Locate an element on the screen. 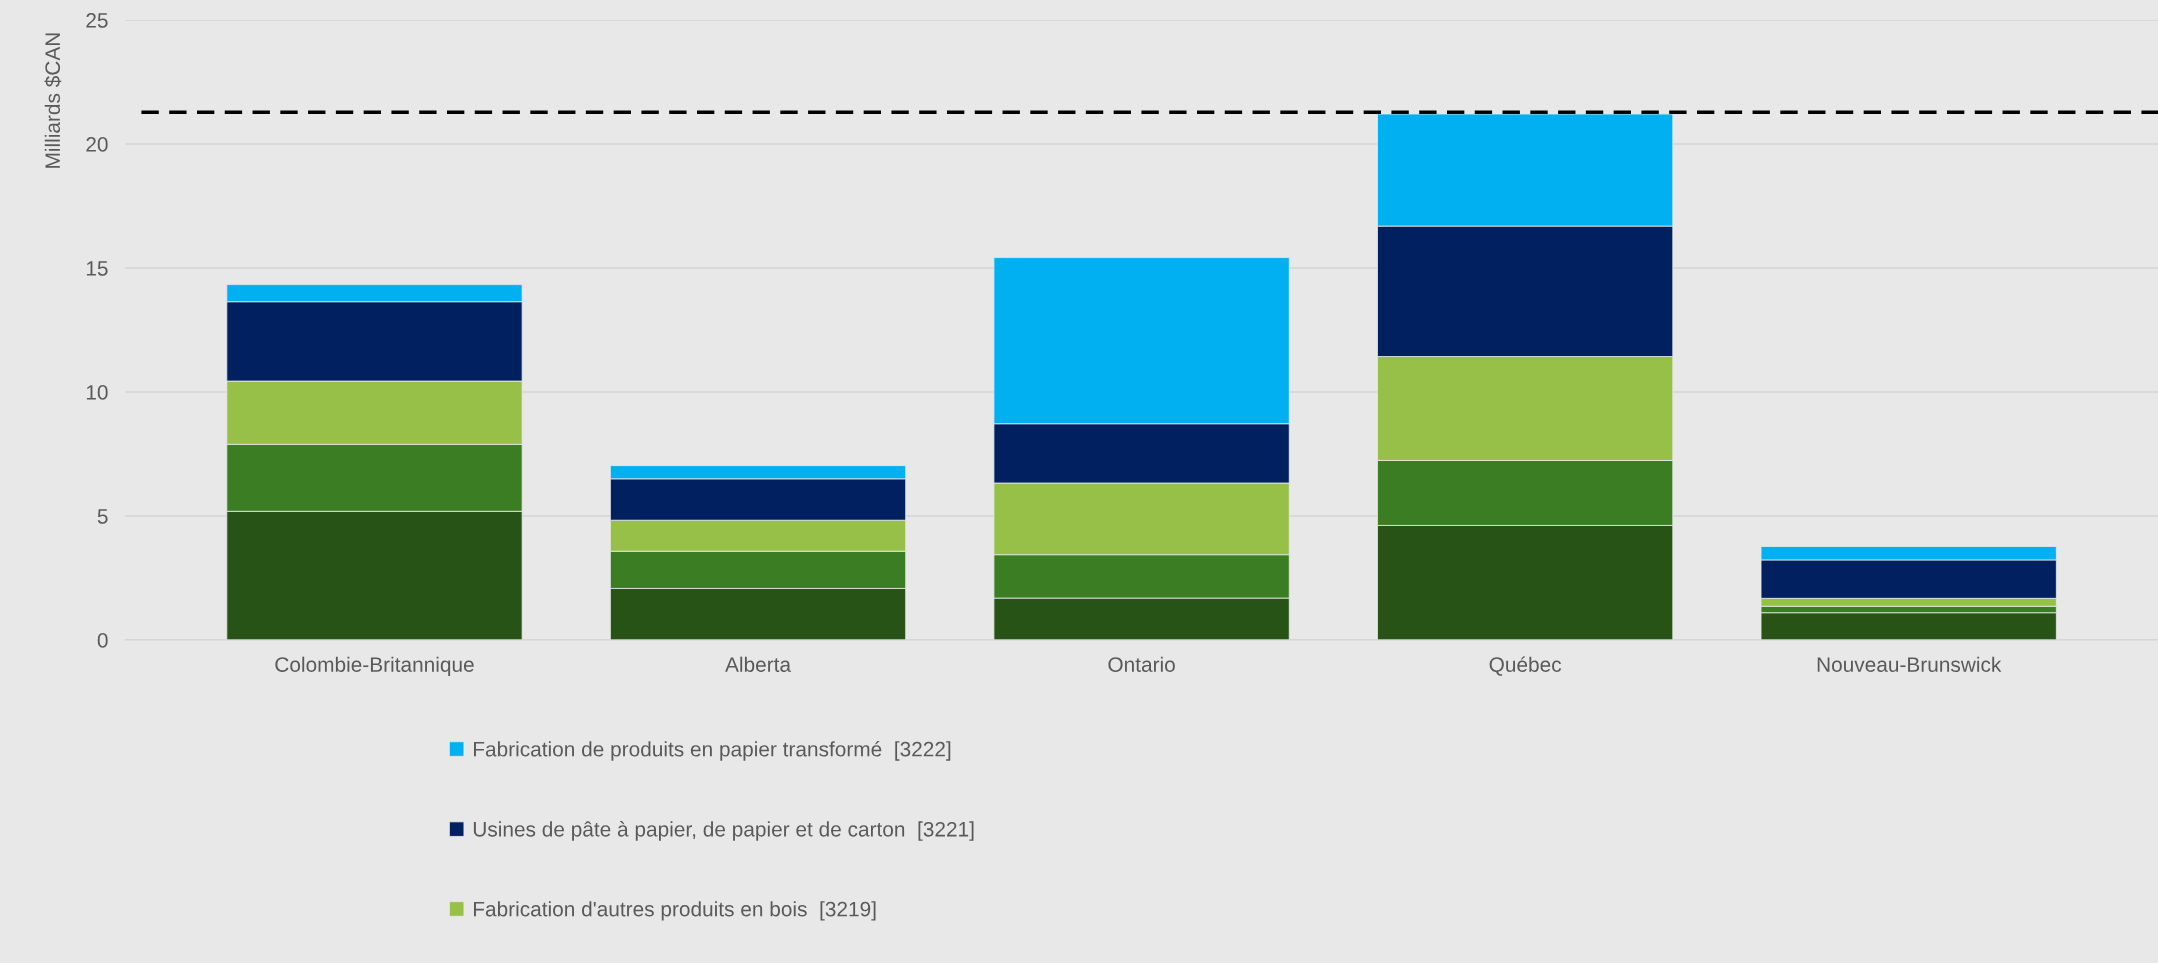 The image size is (2158, 963). x-tick-label: Colombie-Britannique is located at coordinates (374, 666).